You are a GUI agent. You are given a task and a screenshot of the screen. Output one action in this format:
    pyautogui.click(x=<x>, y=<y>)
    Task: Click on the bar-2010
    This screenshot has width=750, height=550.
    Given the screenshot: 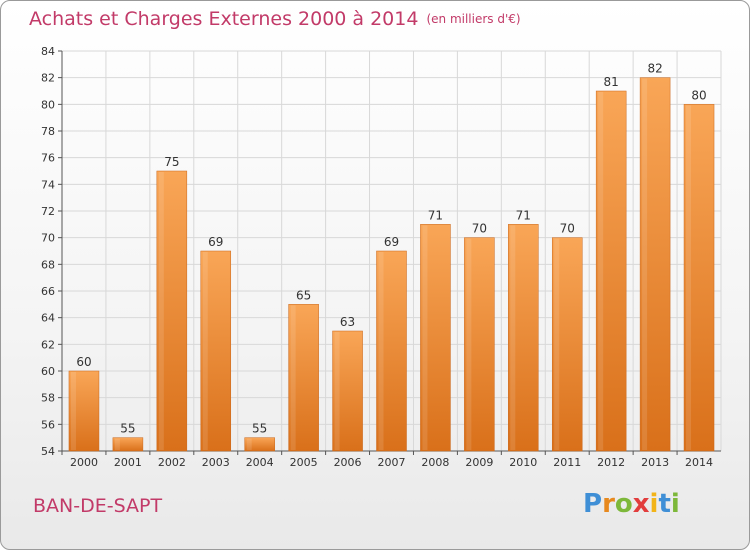 What is the action you would take?
    pyautogui.click(x=523, y=338)
    